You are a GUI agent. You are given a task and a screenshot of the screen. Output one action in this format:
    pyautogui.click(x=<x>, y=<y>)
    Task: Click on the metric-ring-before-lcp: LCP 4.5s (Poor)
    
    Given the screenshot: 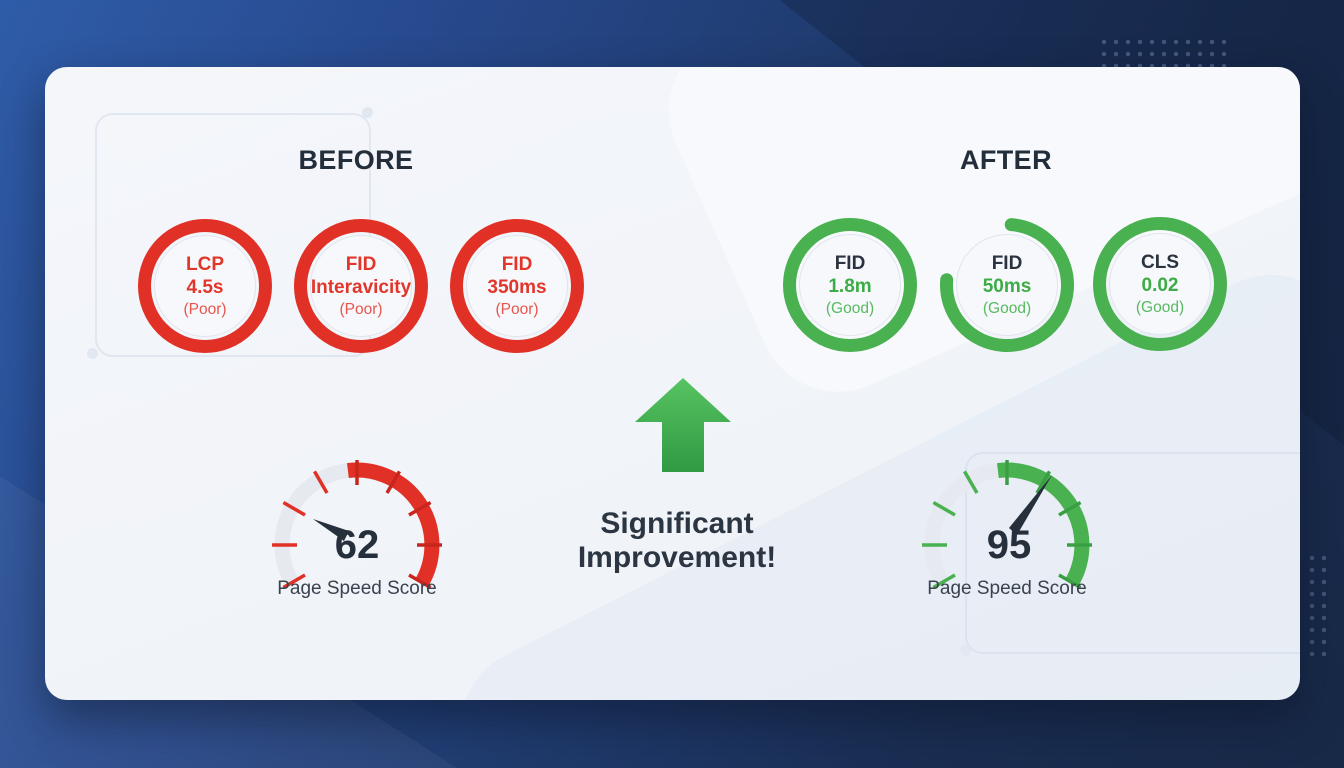 What is the action you would take?
    pyautogui.click(x=205, y=286)
    